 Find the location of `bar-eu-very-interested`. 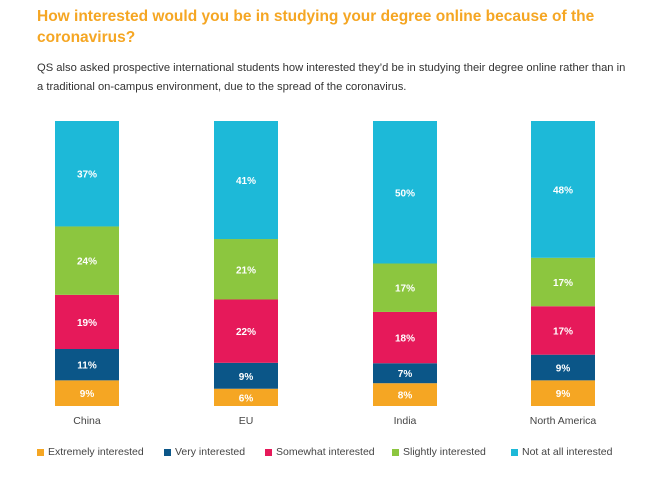

bar-eu-very-interested is located at coordinates (246, 375).